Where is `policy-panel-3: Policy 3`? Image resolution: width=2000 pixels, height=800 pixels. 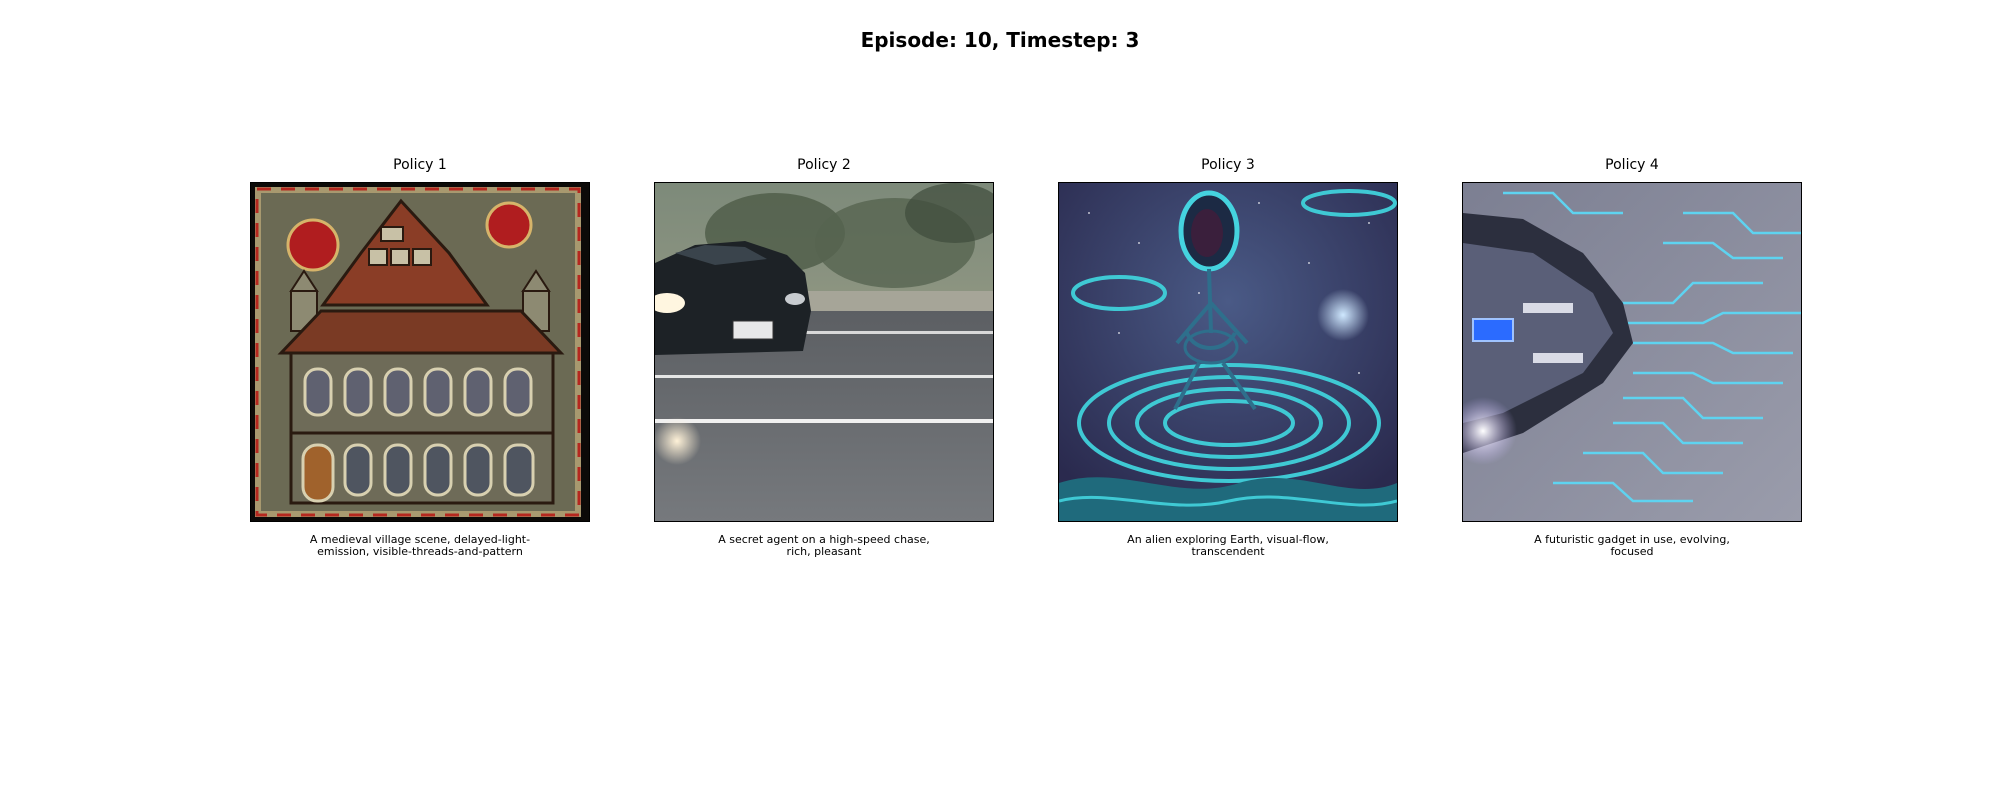
policy-panel-3: Policy 3 is located at coordinates (1228, 357).